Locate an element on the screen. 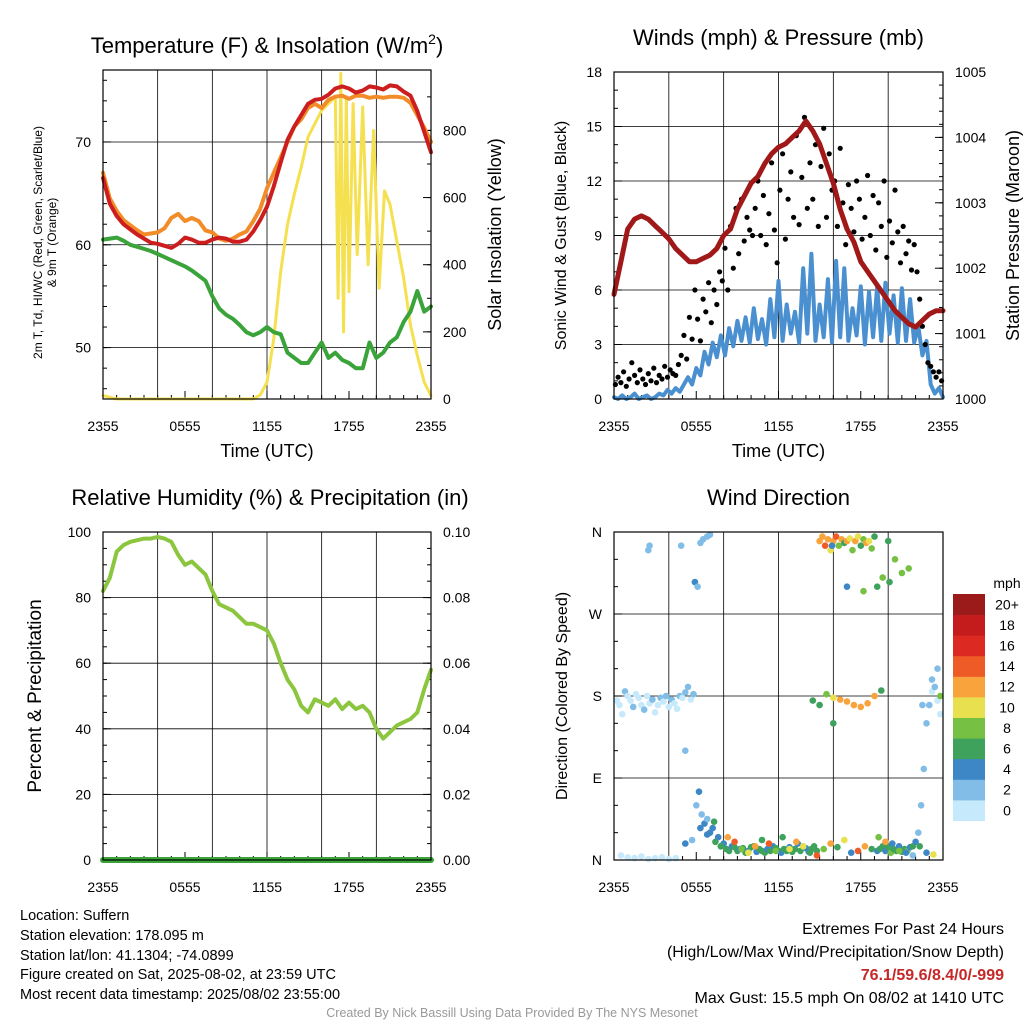 The height and width of the screenshot is (1024, 1024). colorbar-label: 14 is located at coordinates (1007, 666).